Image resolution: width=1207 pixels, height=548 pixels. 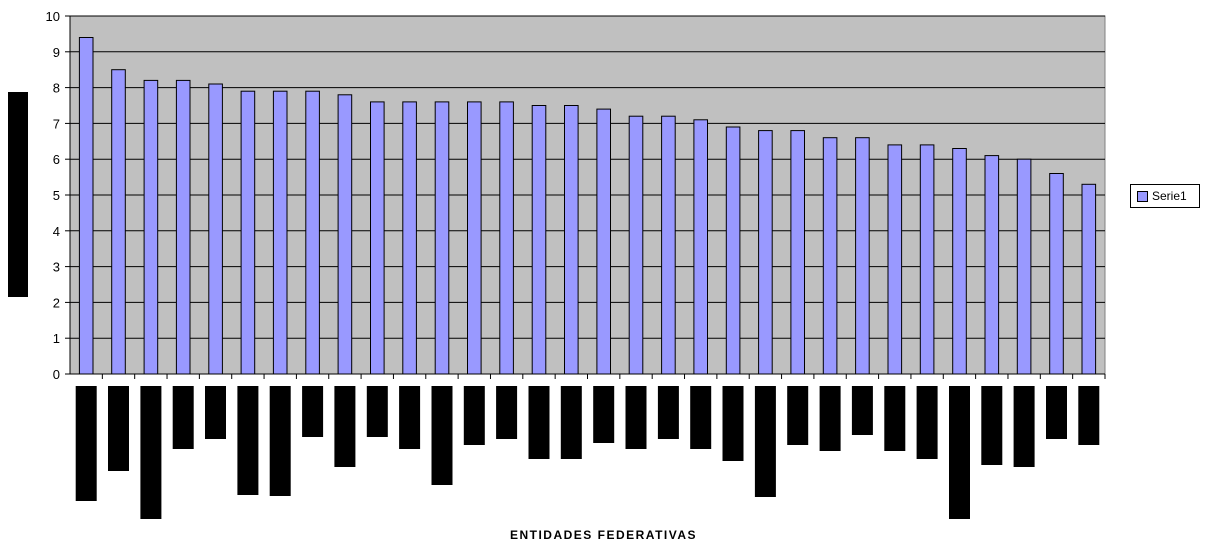 What do you see at coordinates (603, 535) in the screenshot?
I see `x-axis-title: ENTIDADES FEDERATIVAS` at bounding box center [603, 535].